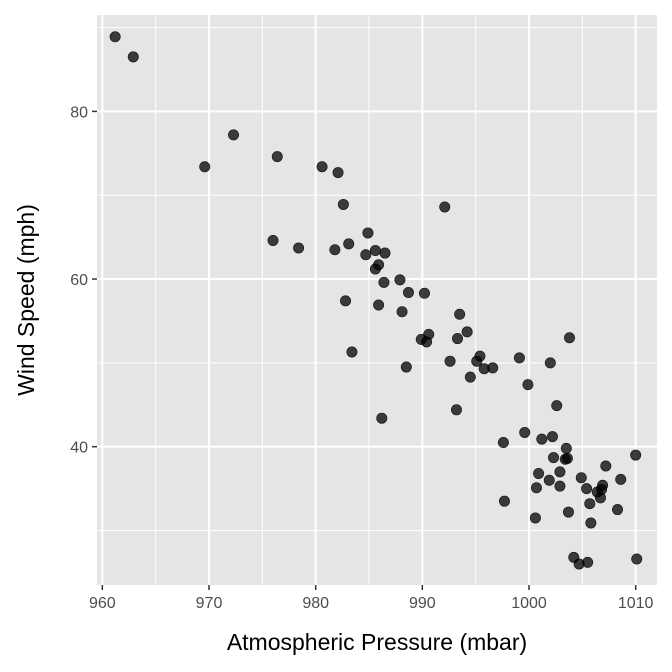 The width and height of the screenshot is (672, 672). What do you see at coordinates (377, 642) in the screenshot?
I see `x-axis-title: Atmospheric Pressure (mbar)` at bounding box center [377, 642].